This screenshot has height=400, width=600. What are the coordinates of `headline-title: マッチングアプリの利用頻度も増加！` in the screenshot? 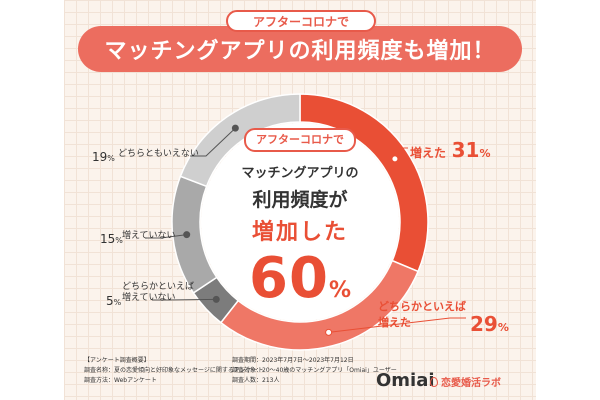 It's located at (300, 51).